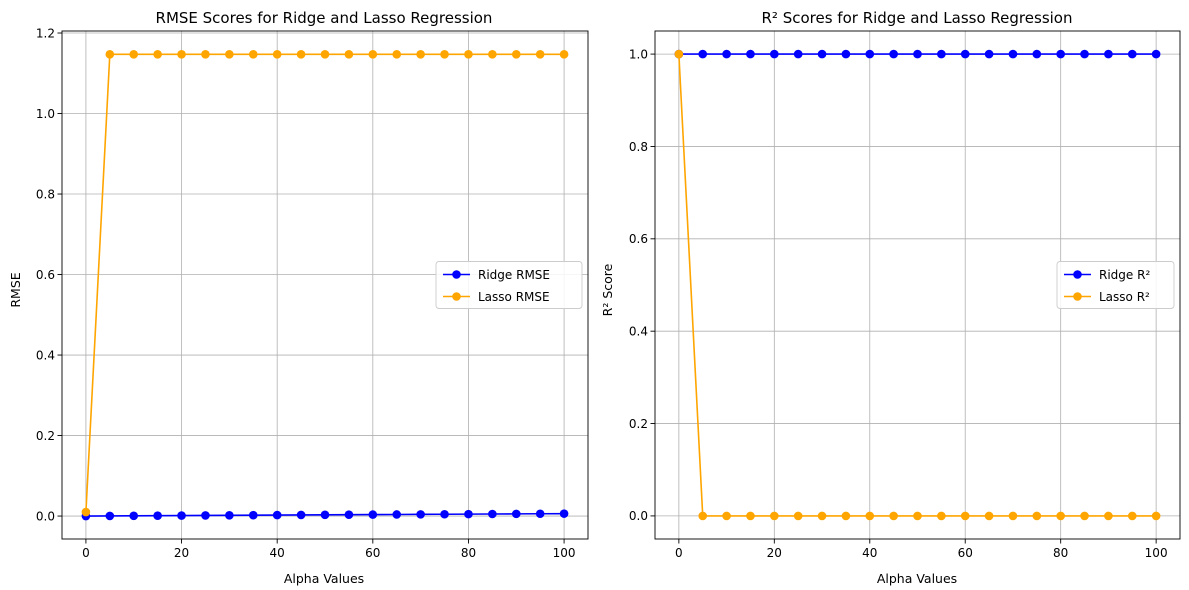  I want to click on legend-item: Ridge R², so click(1107, 275).